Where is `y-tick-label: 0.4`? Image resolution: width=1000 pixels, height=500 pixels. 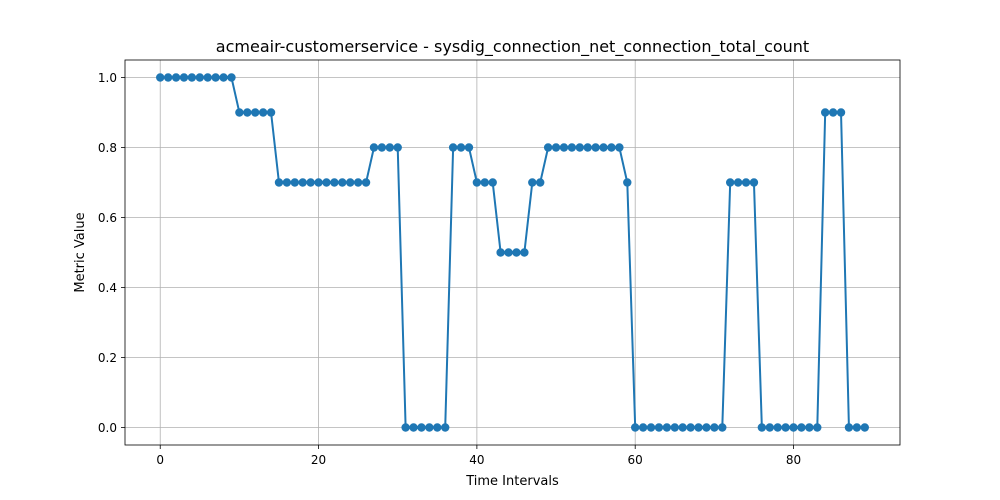 y-tick-label: 0.4 is located at coordinates (107, 288).